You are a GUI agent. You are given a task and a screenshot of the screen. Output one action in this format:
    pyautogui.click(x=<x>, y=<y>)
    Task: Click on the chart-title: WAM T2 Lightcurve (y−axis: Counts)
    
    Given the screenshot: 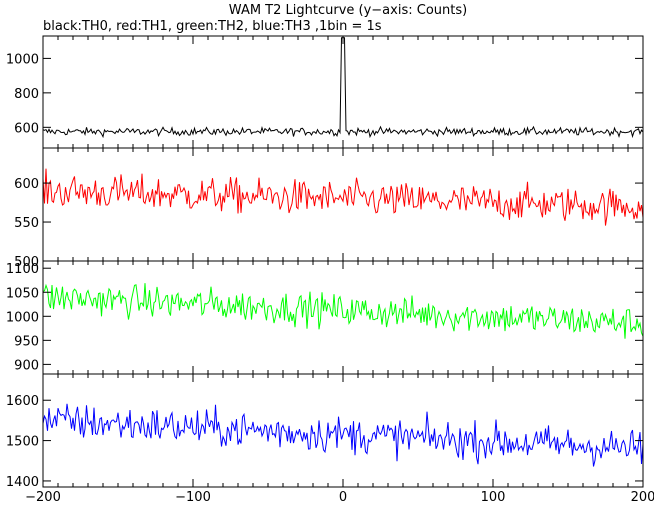 What is the action you would take?
    pyautogui.click(x=348, y=10)
    